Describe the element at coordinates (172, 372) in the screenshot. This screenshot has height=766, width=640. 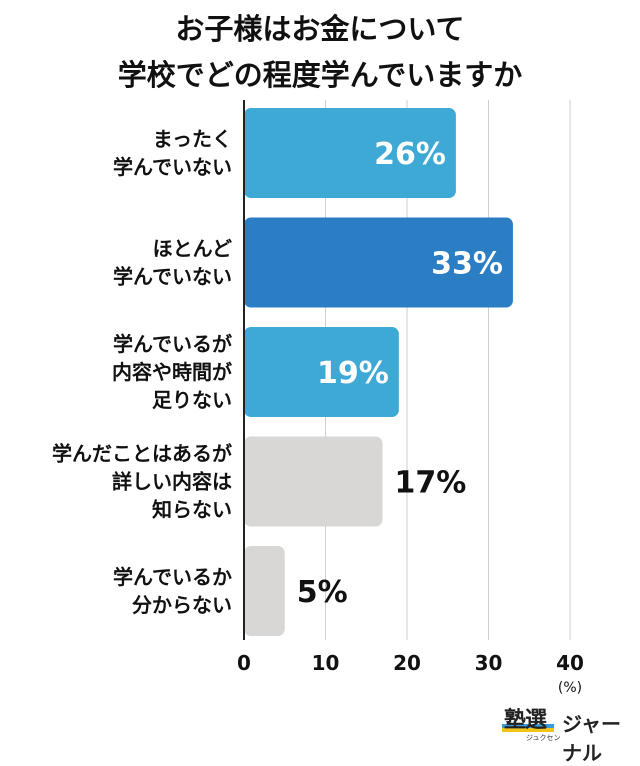
I see `category-label-3-line-2: 内容や時間が` at that location.